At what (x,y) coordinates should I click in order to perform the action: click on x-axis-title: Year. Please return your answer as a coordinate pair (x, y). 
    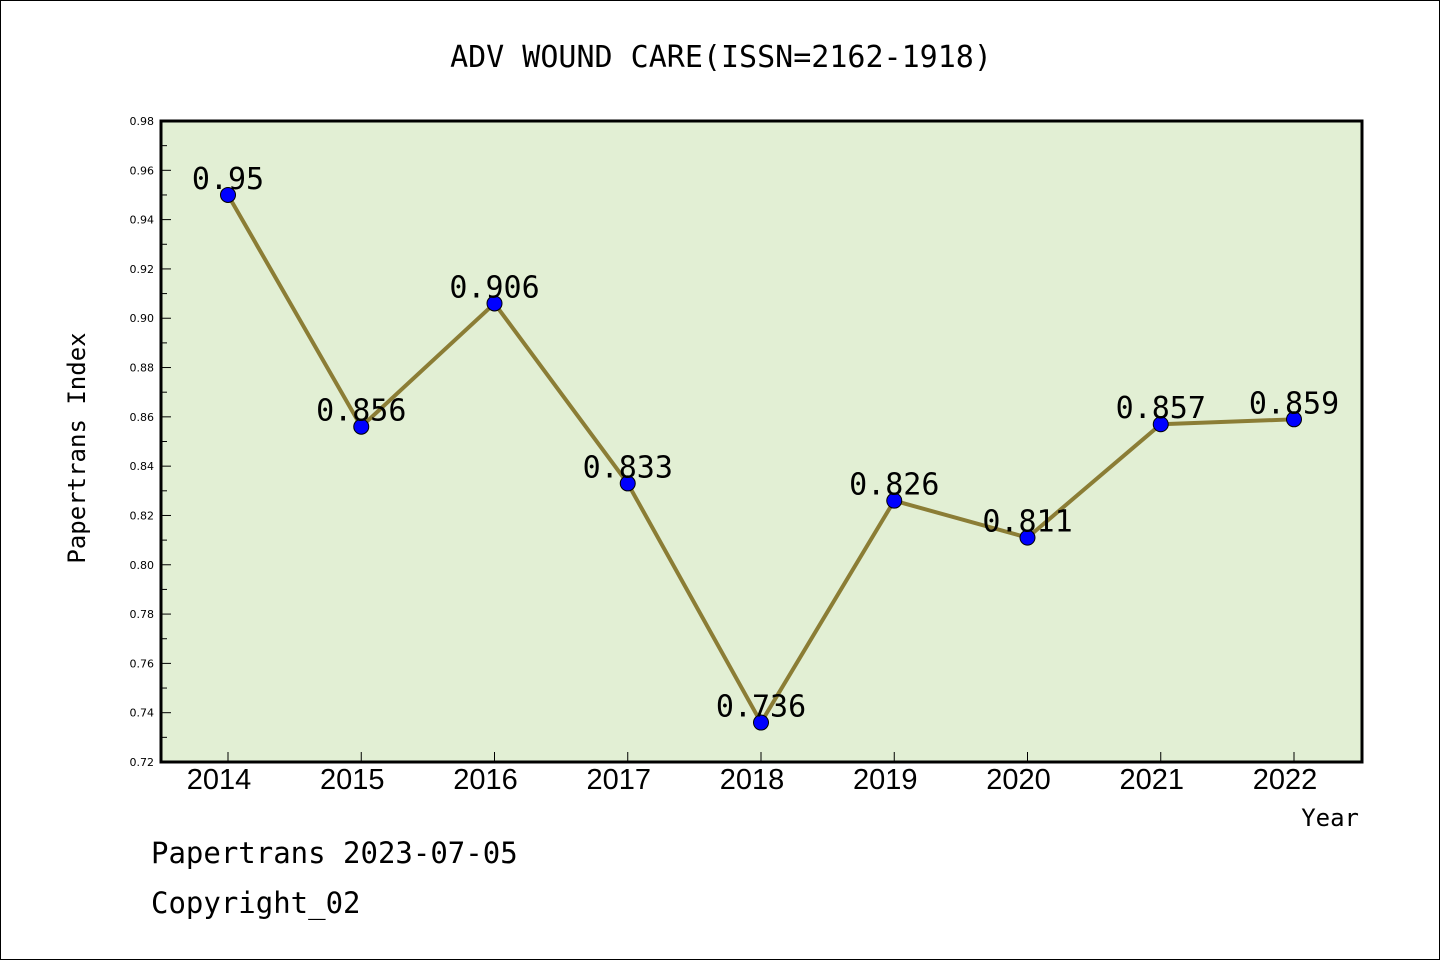
    Looking at the image, I should click on (1330, 818).